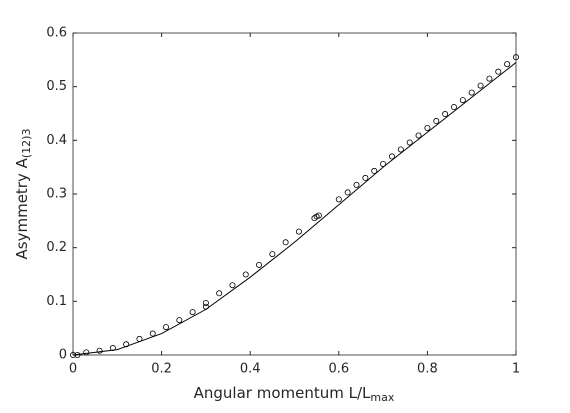 Image resolution: width=570 pixels, height=413 pixels. What do you see at coordinates (427, 369) in the screenshot?
I see `x-tick-label: 0.8` at bounding box center [427, 369].